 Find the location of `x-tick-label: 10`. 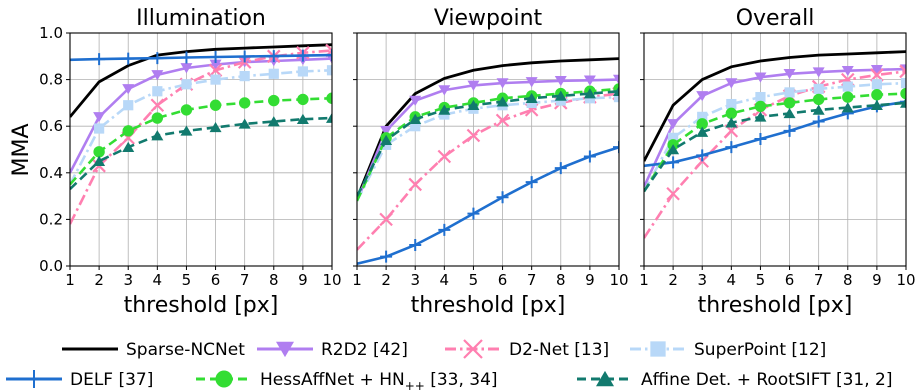

x-tick-label: 10 is located at coordinates (618, 280).